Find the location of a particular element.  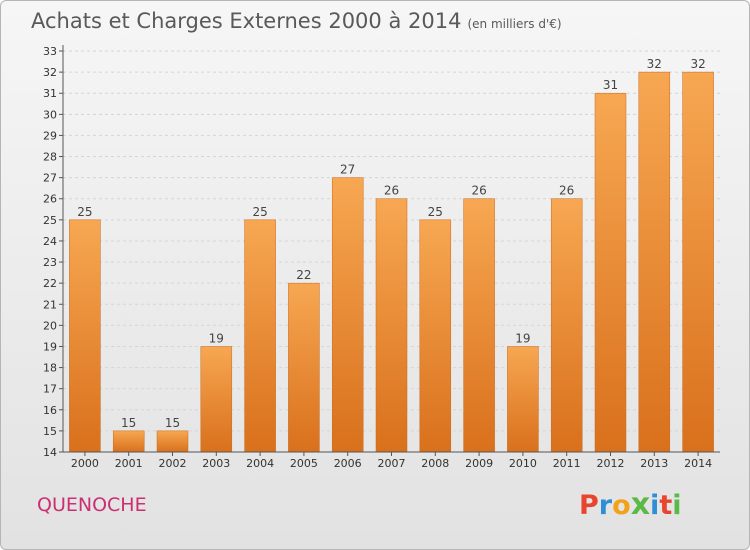

place-name: QUENOCHE is located at coordinates (92, 505).